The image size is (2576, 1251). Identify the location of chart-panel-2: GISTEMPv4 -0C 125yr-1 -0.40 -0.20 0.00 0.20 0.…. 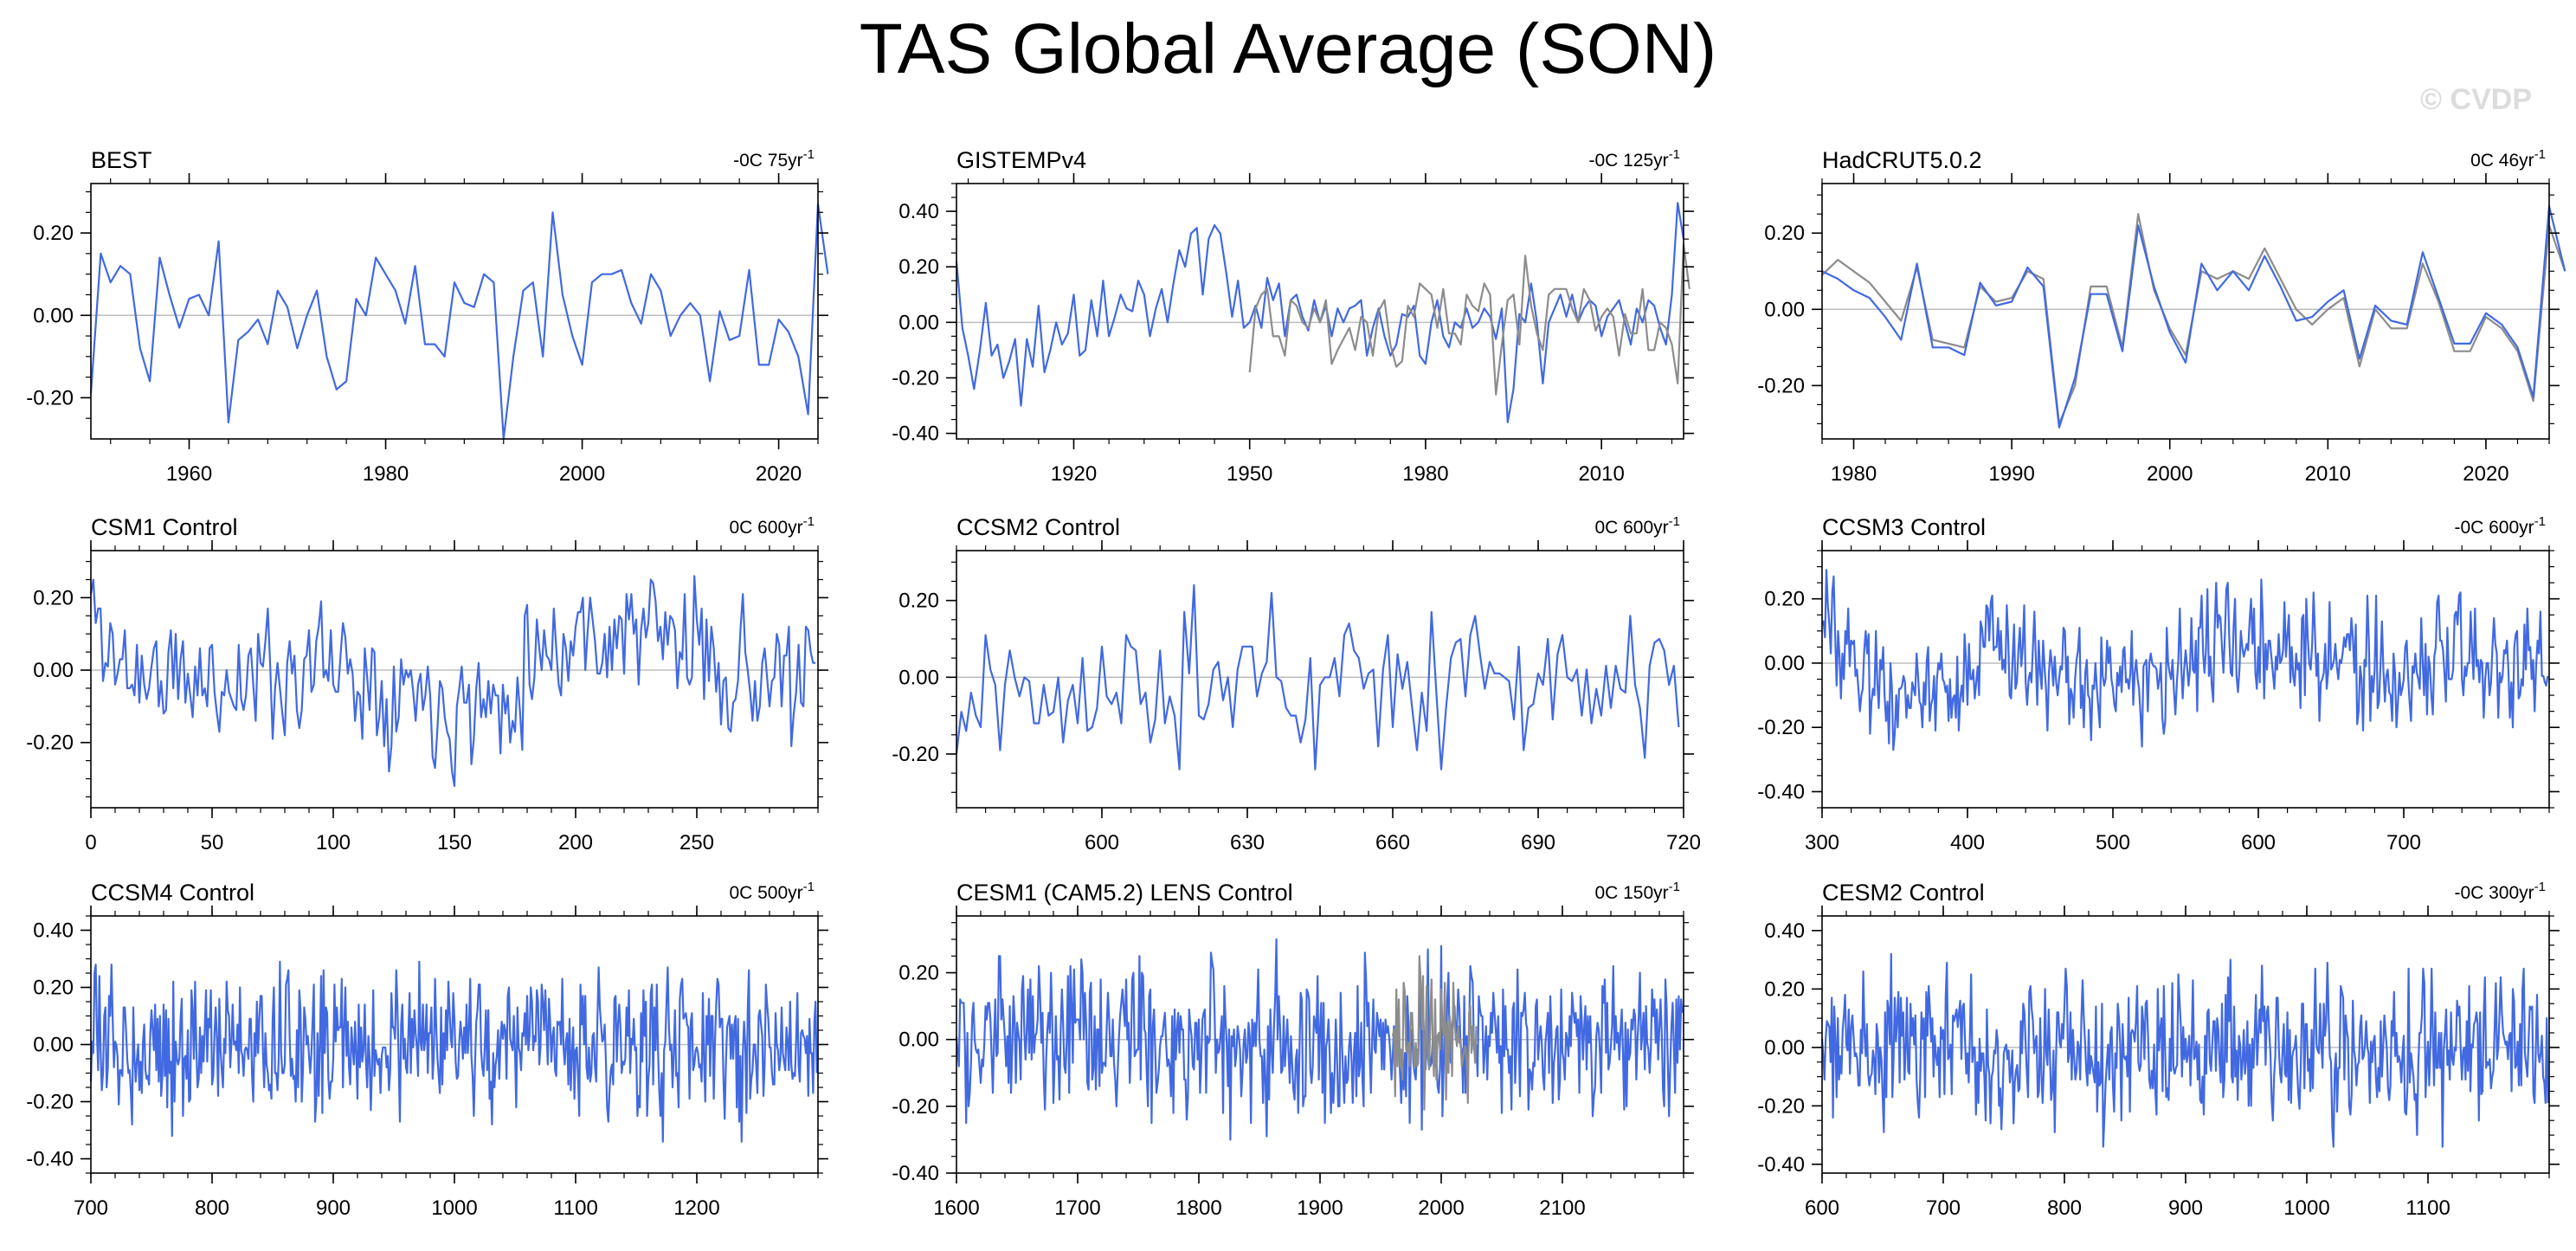
(1293, 317).